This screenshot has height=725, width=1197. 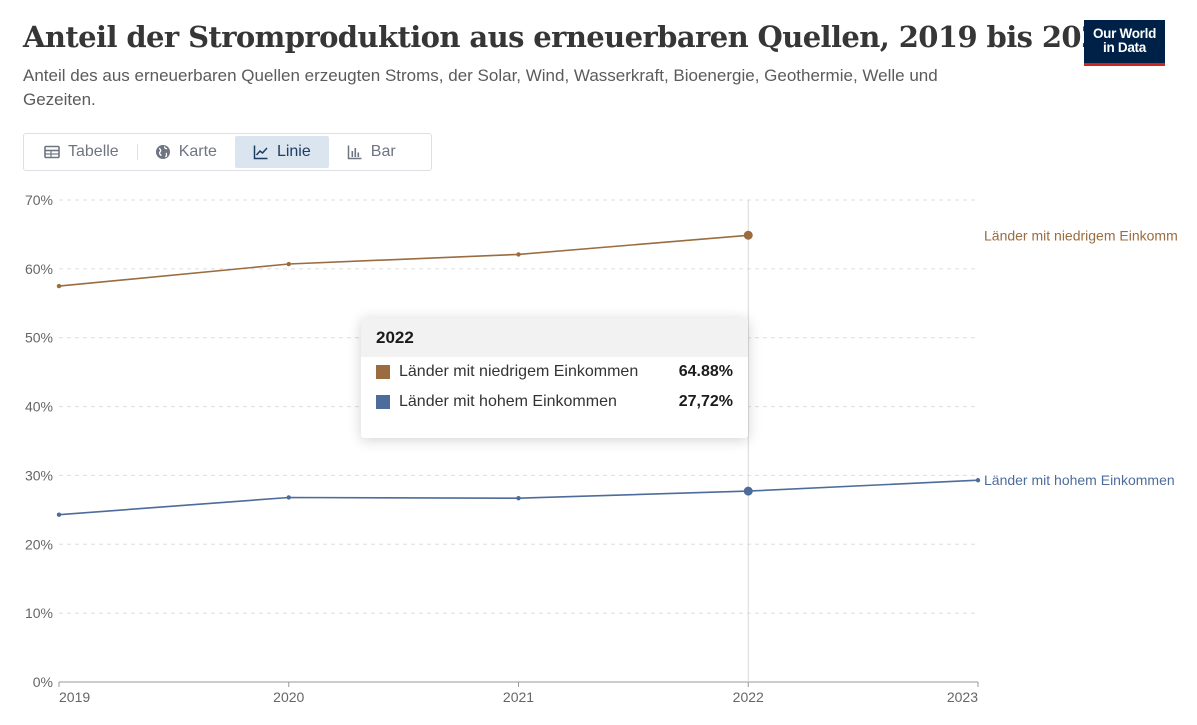 What do you see at coordinates (52, 152) in the screenshot?
I see `table-icon` at bounding box center [52, 152].